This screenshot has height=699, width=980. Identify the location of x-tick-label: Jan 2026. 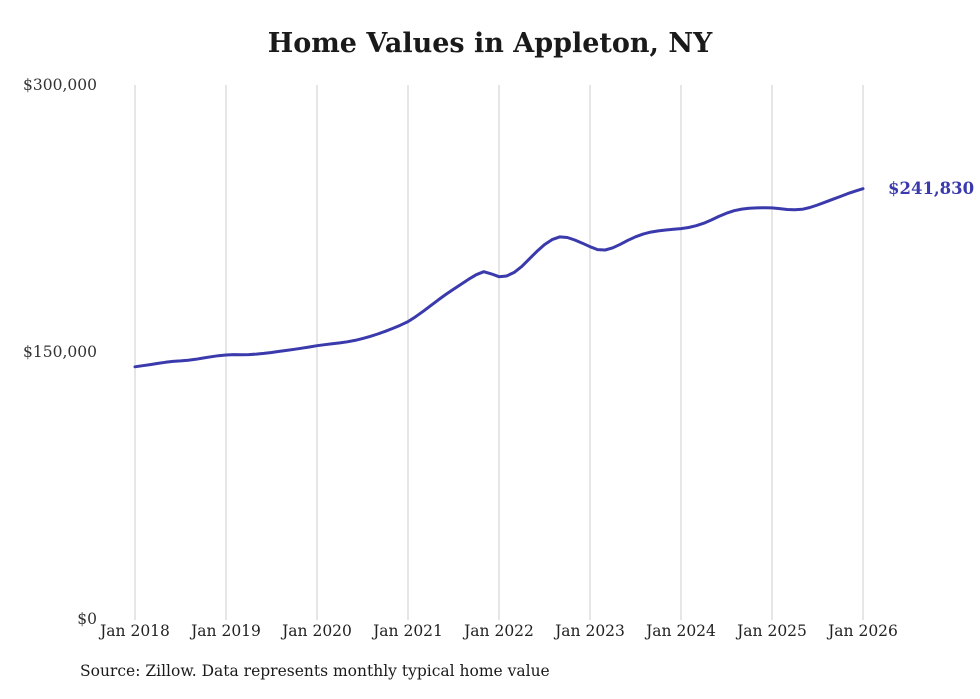
(863, 631).